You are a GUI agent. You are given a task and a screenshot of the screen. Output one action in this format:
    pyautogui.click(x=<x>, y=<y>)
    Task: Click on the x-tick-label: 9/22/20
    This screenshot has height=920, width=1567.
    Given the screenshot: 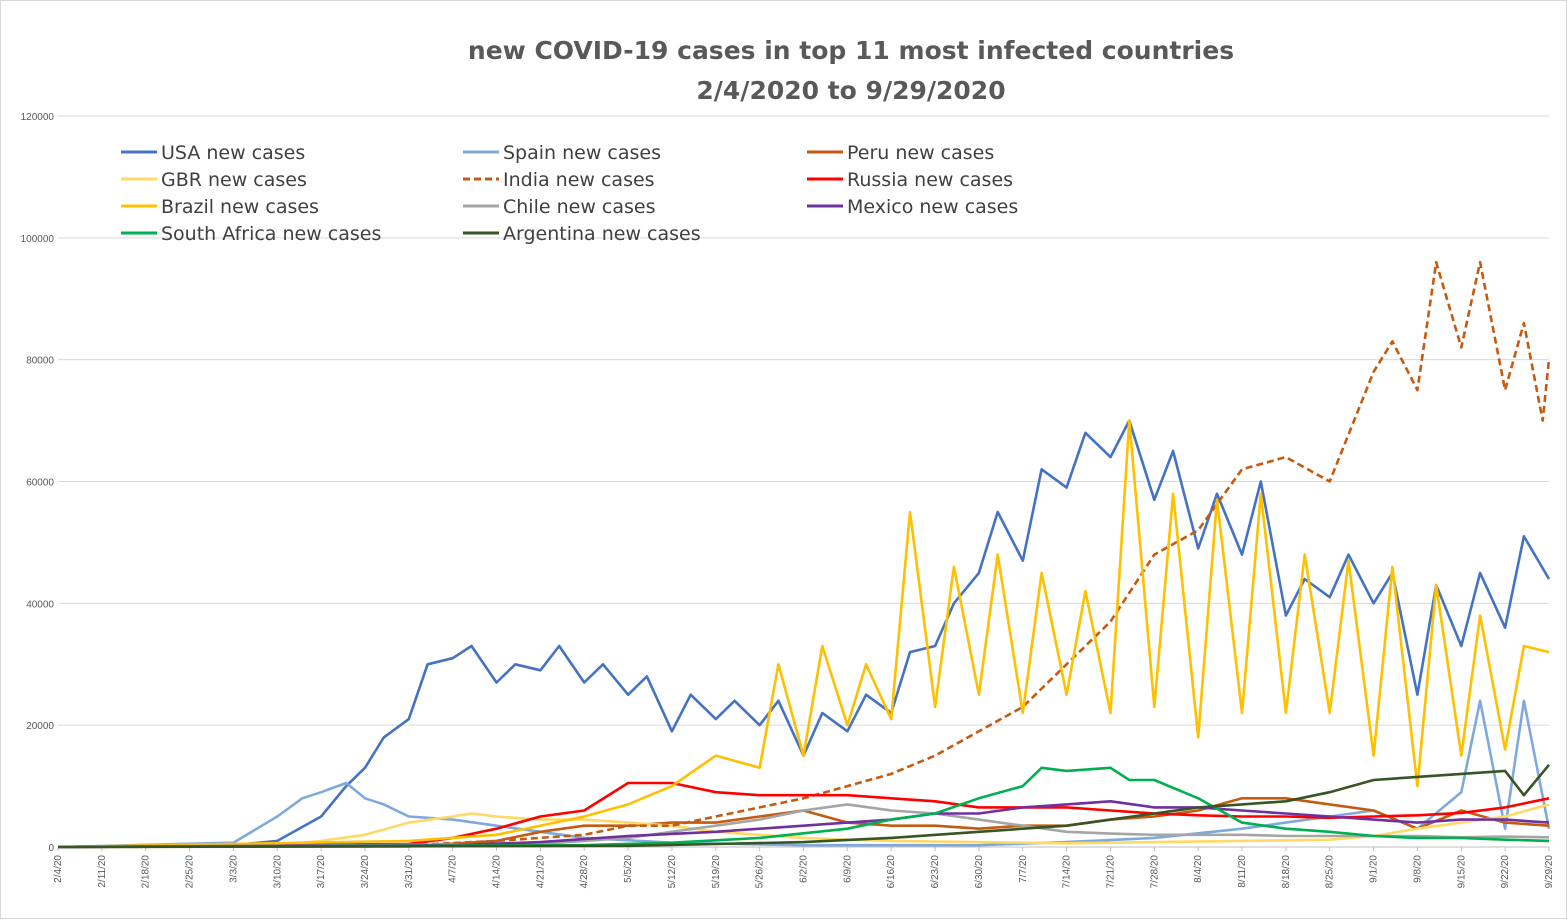 What is the action you would take?
    pyautogui.click(x=1505, y=872)
    